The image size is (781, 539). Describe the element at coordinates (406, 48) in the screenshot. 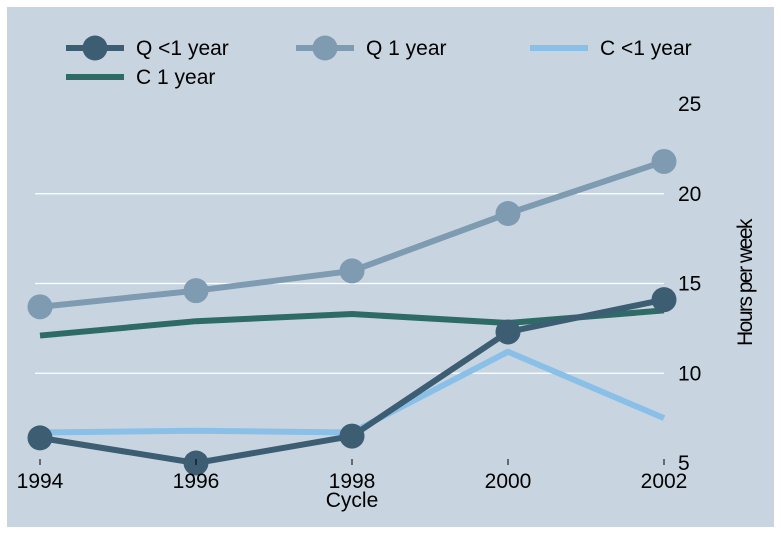

I see `legend-label-q-1-year: Q 1 year` at that location.